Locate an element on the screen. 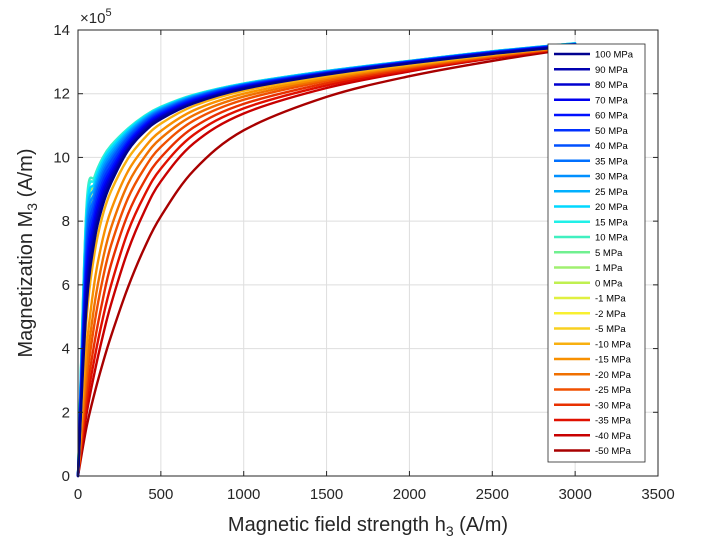 The height and width of the screenshot is (544, 702). legend-label: -25 MPa is located at coordinates (613, 390).